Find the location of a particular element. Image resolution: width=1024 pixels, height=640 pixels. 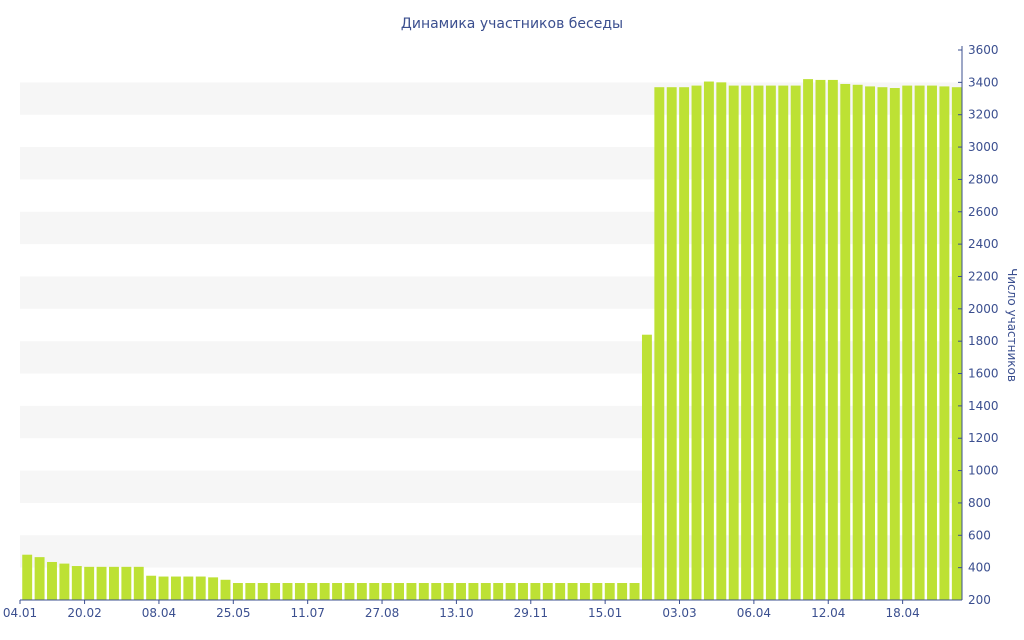

x-tick-label: 29.11 is located at coordinates (531, 613).